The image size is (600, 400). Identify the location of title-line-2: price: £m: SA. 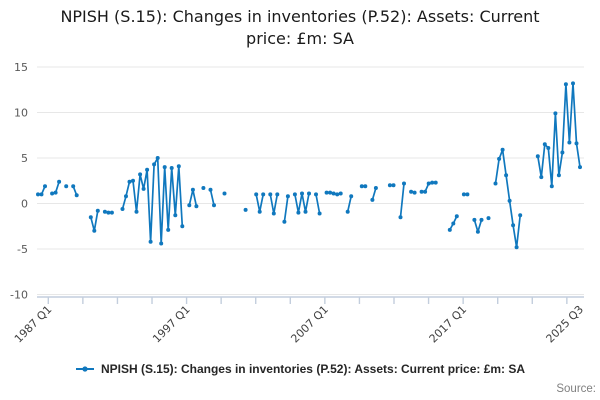
(300, 38).